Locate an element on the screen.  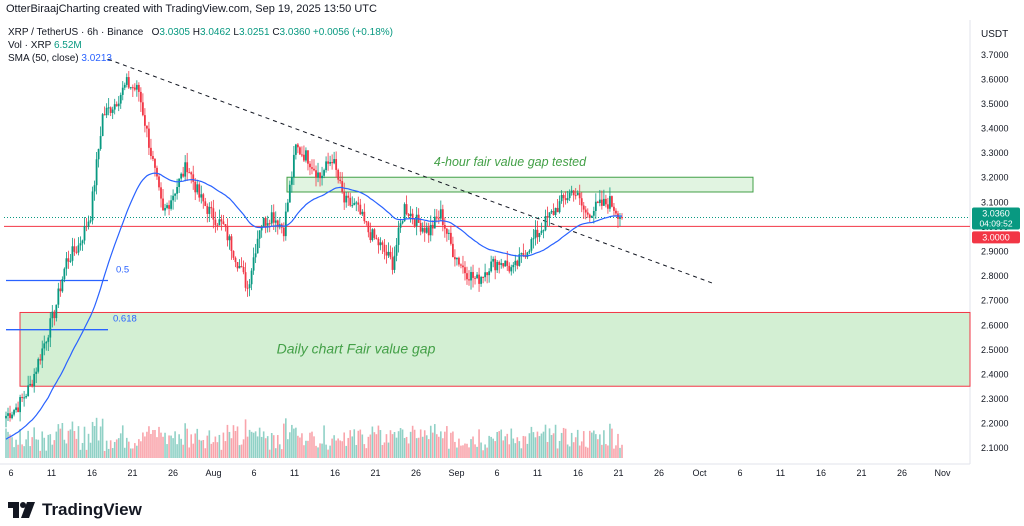
low-label: L is located at coordinates (236, 32).